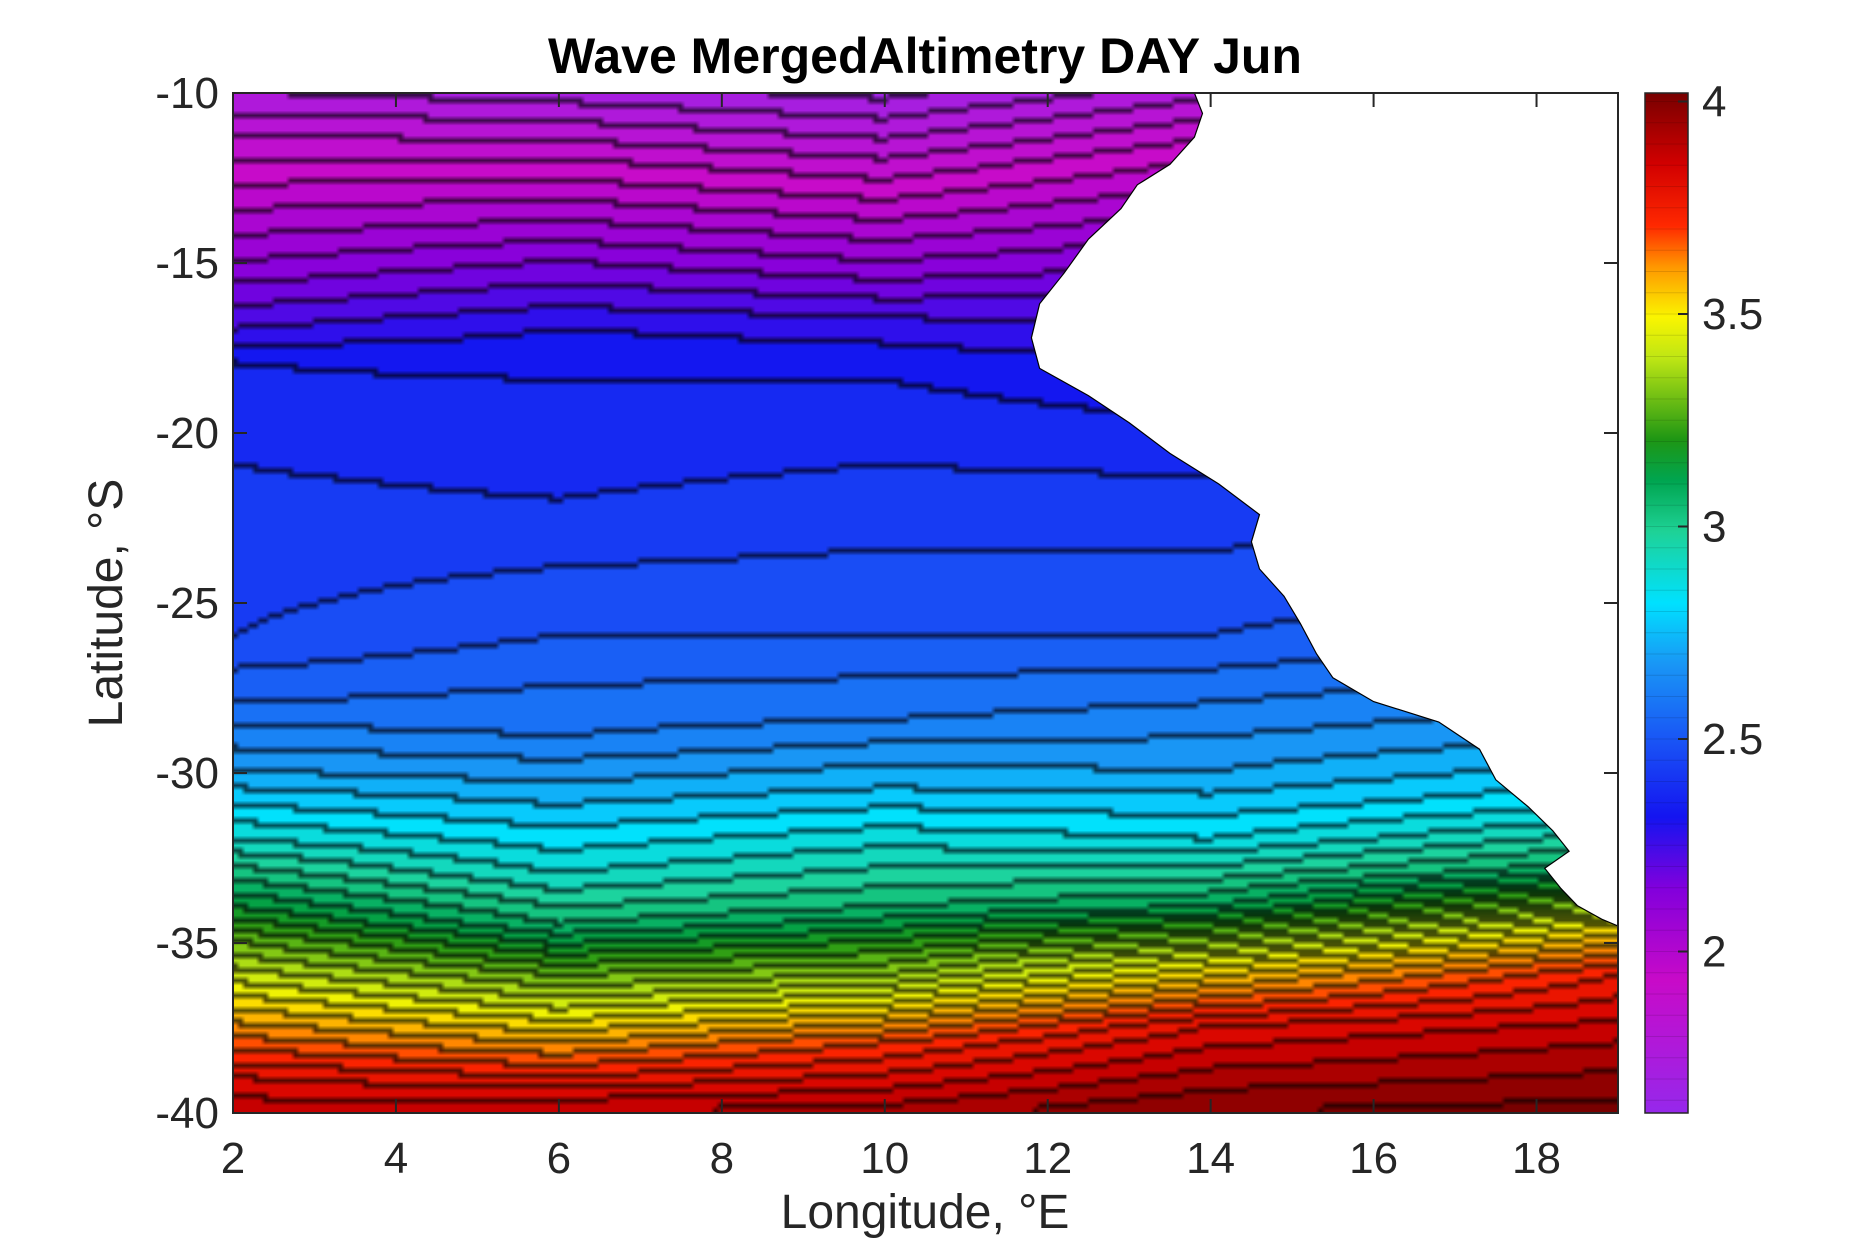  I want to click on y-tick-label: -15, so click(187, 263).